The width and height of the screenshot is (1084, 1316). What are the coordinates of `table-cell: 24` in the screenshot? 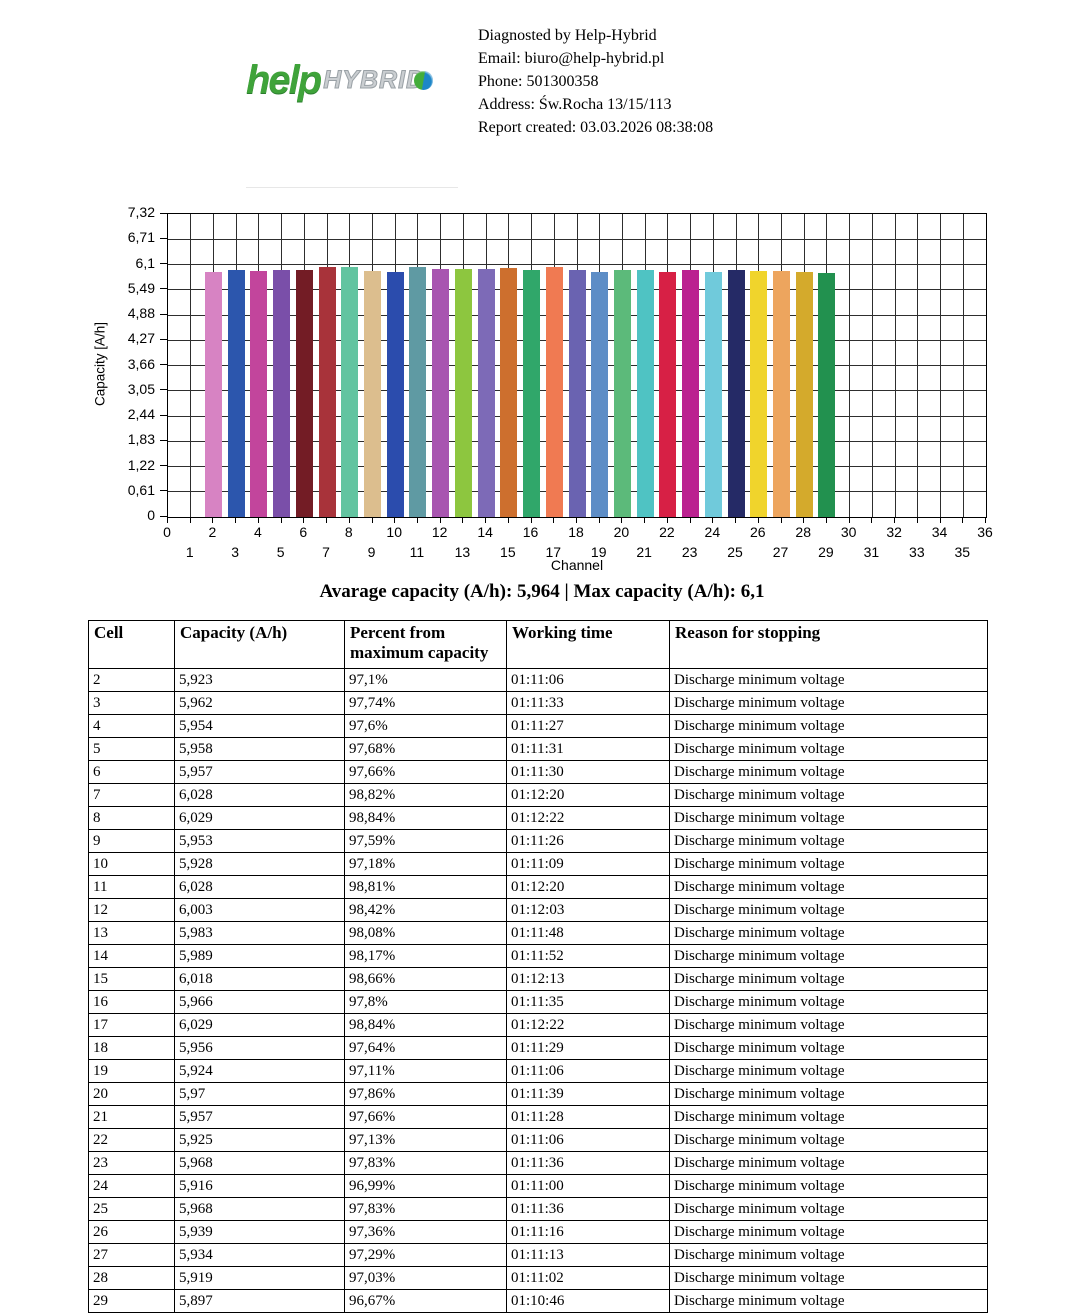 It's located at (131, 1186).